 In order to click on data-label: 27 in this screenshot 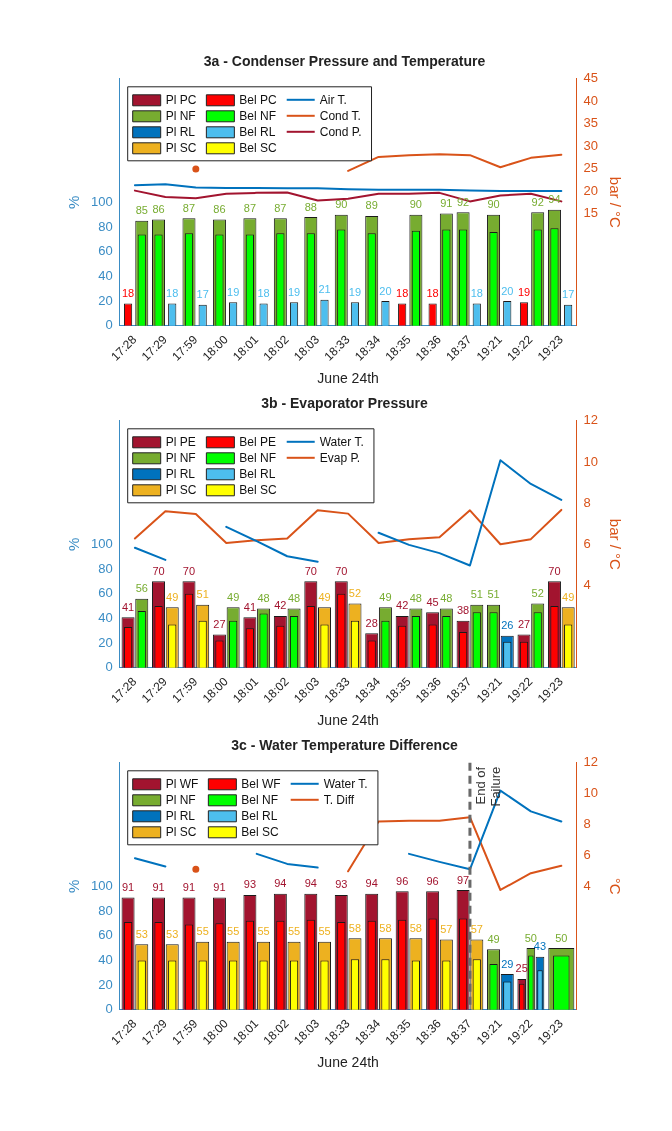, I will do `click(219, 623)`.